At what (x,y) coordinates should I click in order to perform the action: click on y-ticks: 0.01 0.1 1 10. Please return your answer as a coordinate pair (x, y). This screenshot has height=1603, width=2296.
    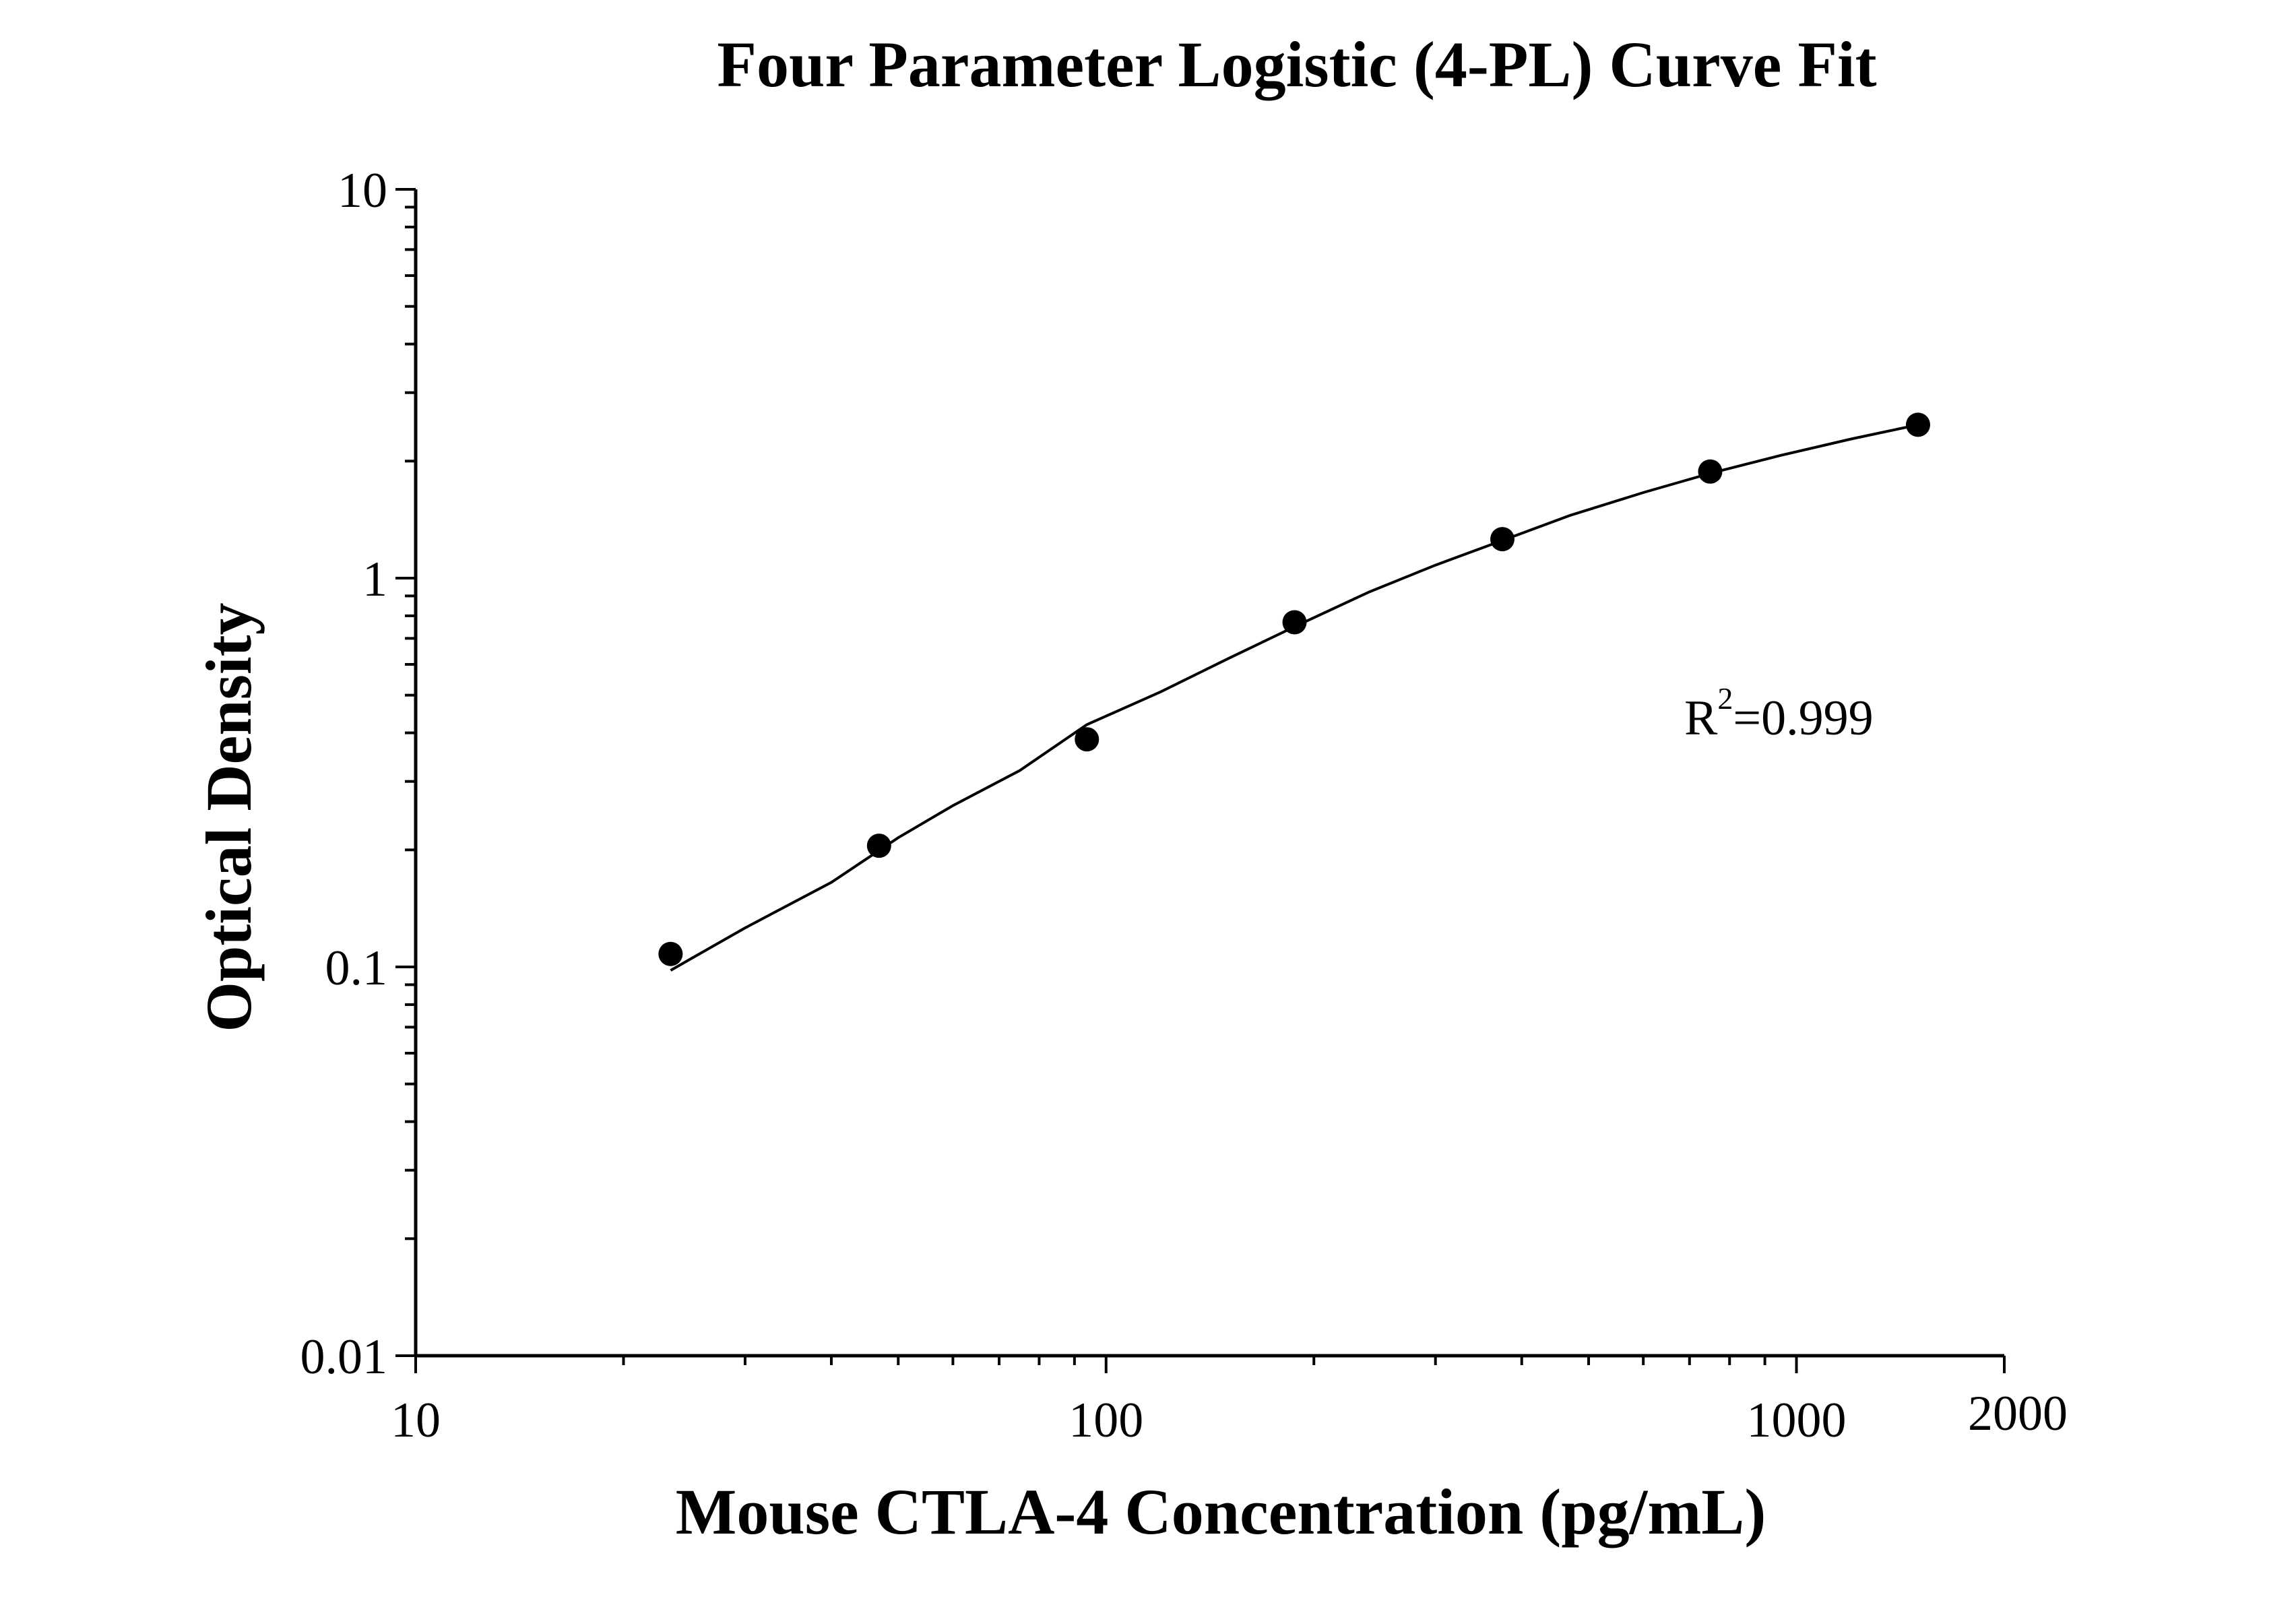
    Looking at the image, I should click on (358, 774).